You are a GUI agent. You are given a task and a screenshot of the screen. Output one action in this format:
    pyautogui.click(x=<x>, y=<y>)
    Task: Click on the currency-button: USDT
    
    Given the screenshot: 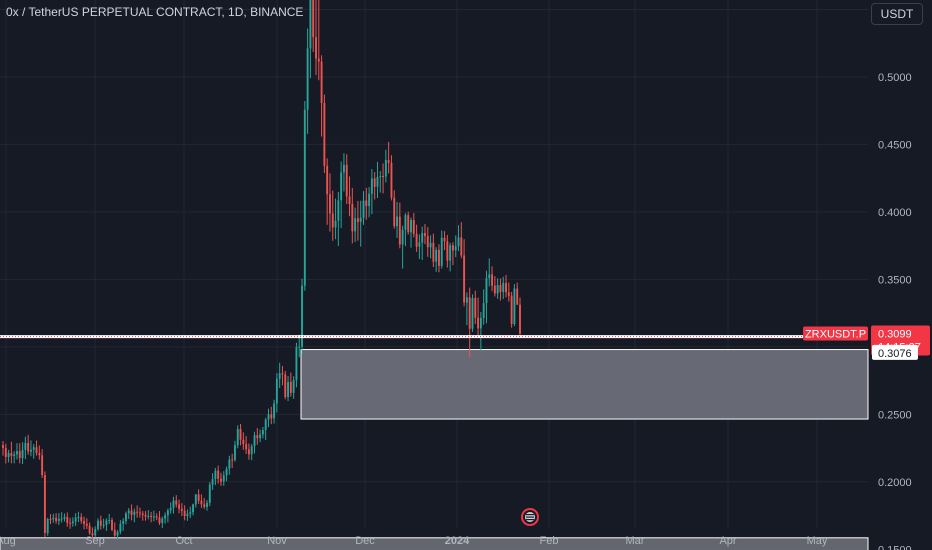 What is the action you would take?
    pyautogui.click(x=897, y=14)
    